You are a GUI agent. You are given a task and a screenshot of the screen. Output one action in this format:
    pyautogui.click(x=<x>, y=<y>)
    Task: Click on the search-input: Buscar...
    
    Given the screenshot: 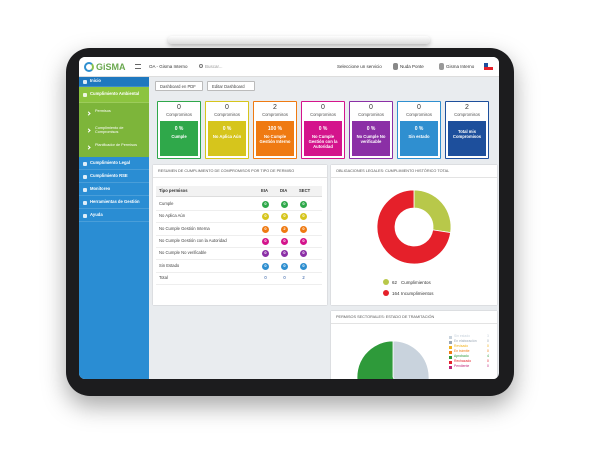 What is the action you would take?
    pyautogui.click(x=214, y=66)
    